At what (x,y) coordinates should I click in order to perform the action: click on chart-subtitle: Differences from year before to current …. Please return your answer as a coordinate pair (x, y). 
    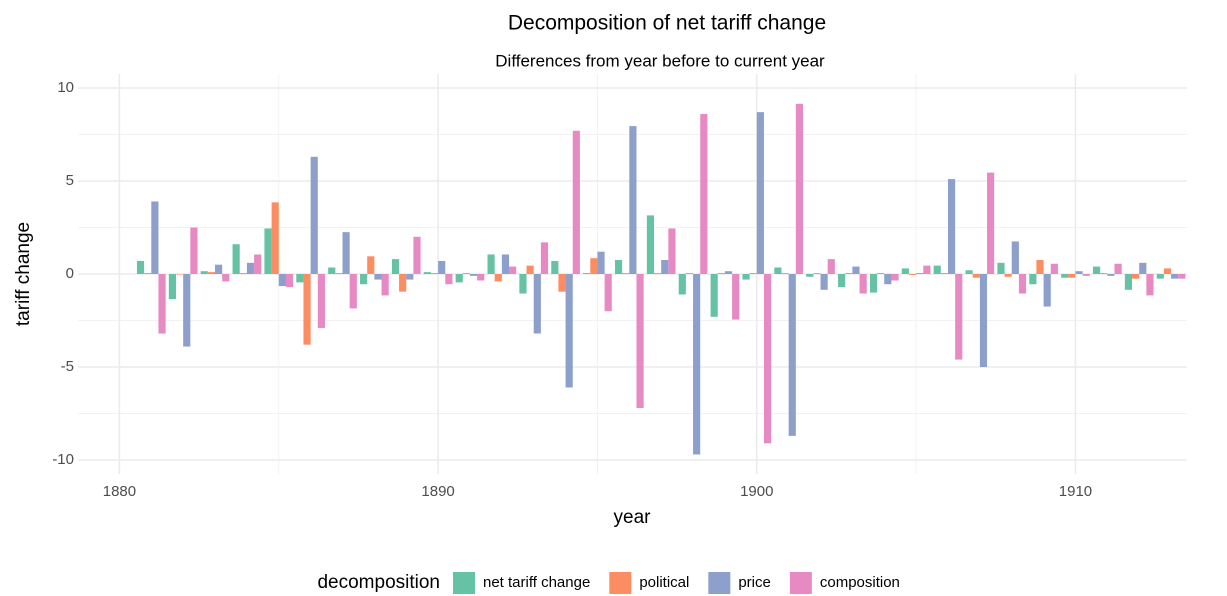
    Looking at the image, I should click on (660, 60).